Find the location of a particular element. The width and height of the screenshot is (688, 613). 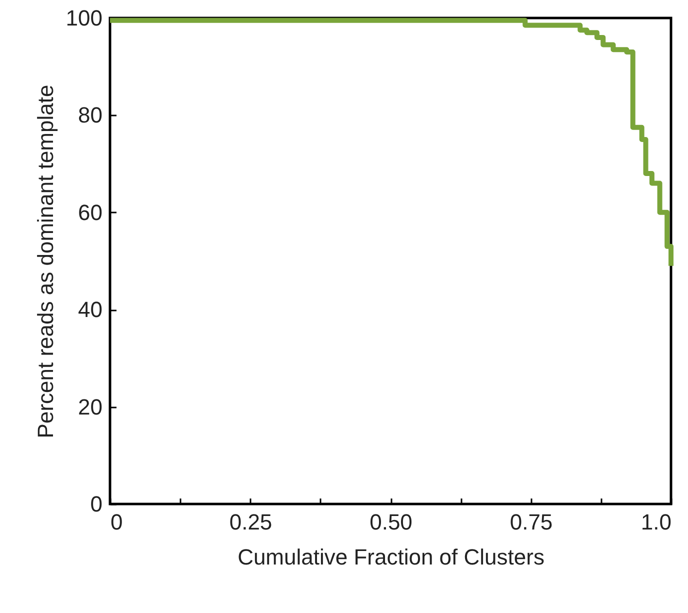

y-tick-label: 60 is located at coordinates (90, 212).